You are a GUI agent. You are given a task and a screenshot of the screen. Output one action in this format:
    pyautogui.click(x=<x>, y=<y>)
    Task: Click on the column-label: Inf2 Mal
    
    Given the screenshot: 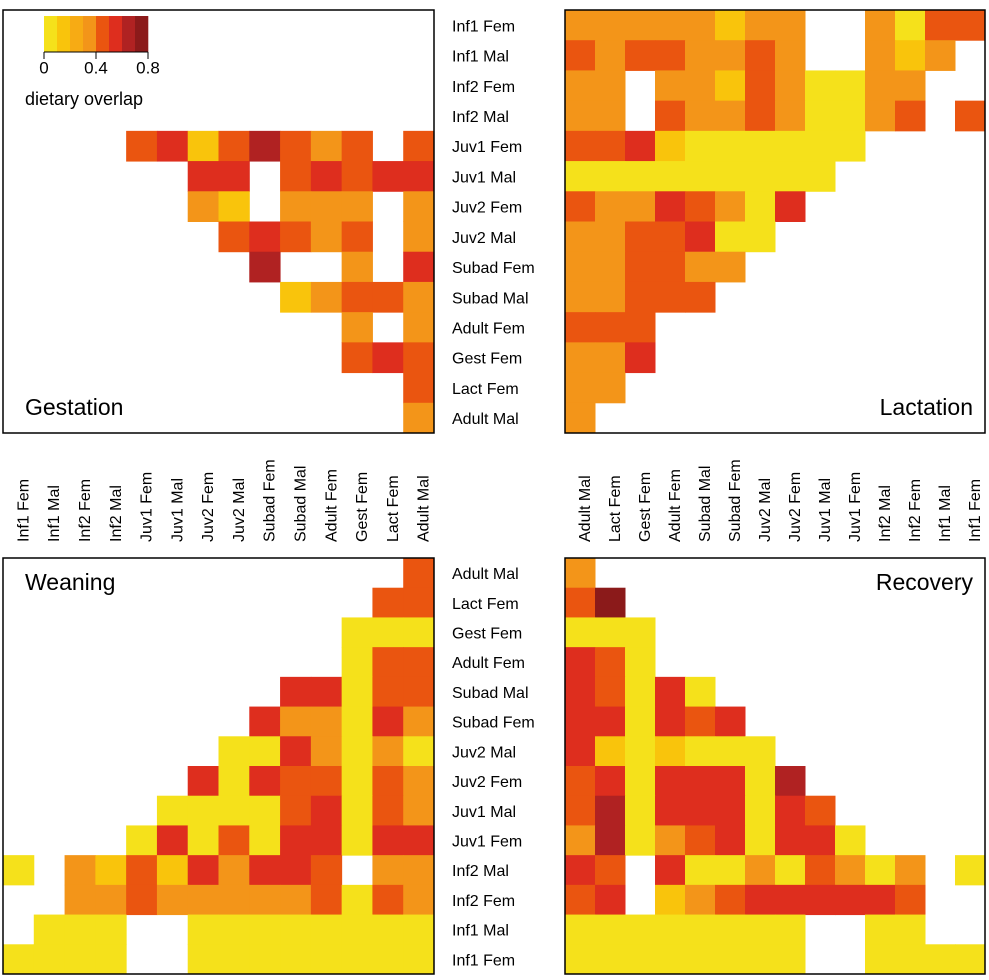 What is the action you would take?
    pyautogui.click(x=116, y=513)
    